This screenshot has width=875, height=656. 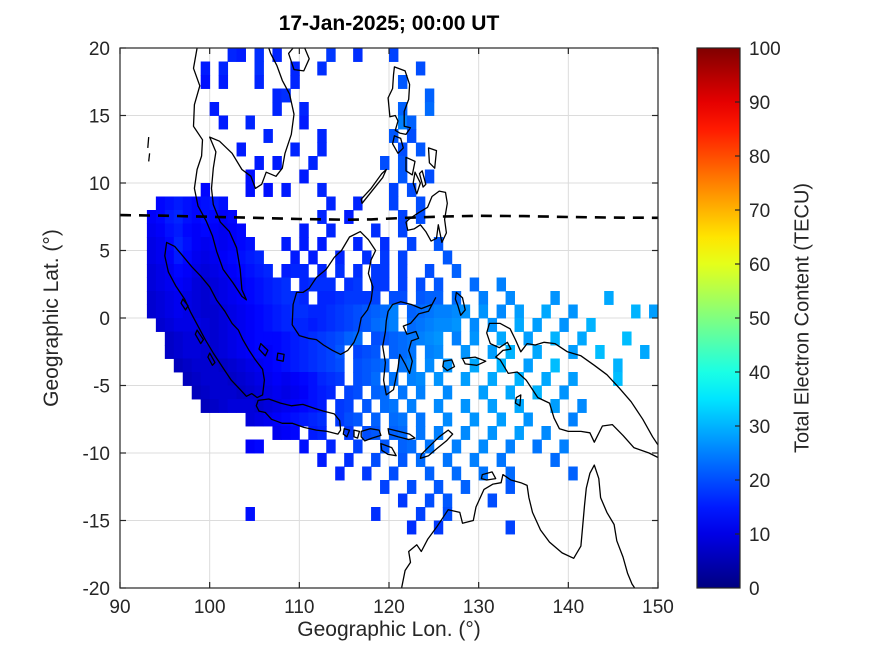 What do you see at coordinates (389, 607) in the screenshot?
I see `x-tick-label: 120` at bounding box center [389, 607].